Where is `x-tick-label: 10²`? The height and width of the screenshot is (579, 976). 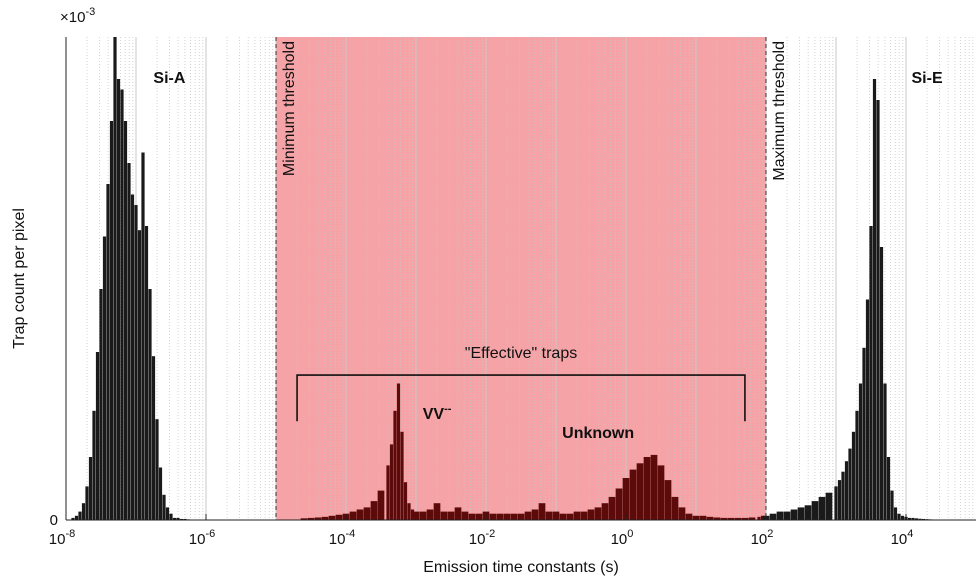 x-tick-label: 10² is located at coordinates (762, 538).